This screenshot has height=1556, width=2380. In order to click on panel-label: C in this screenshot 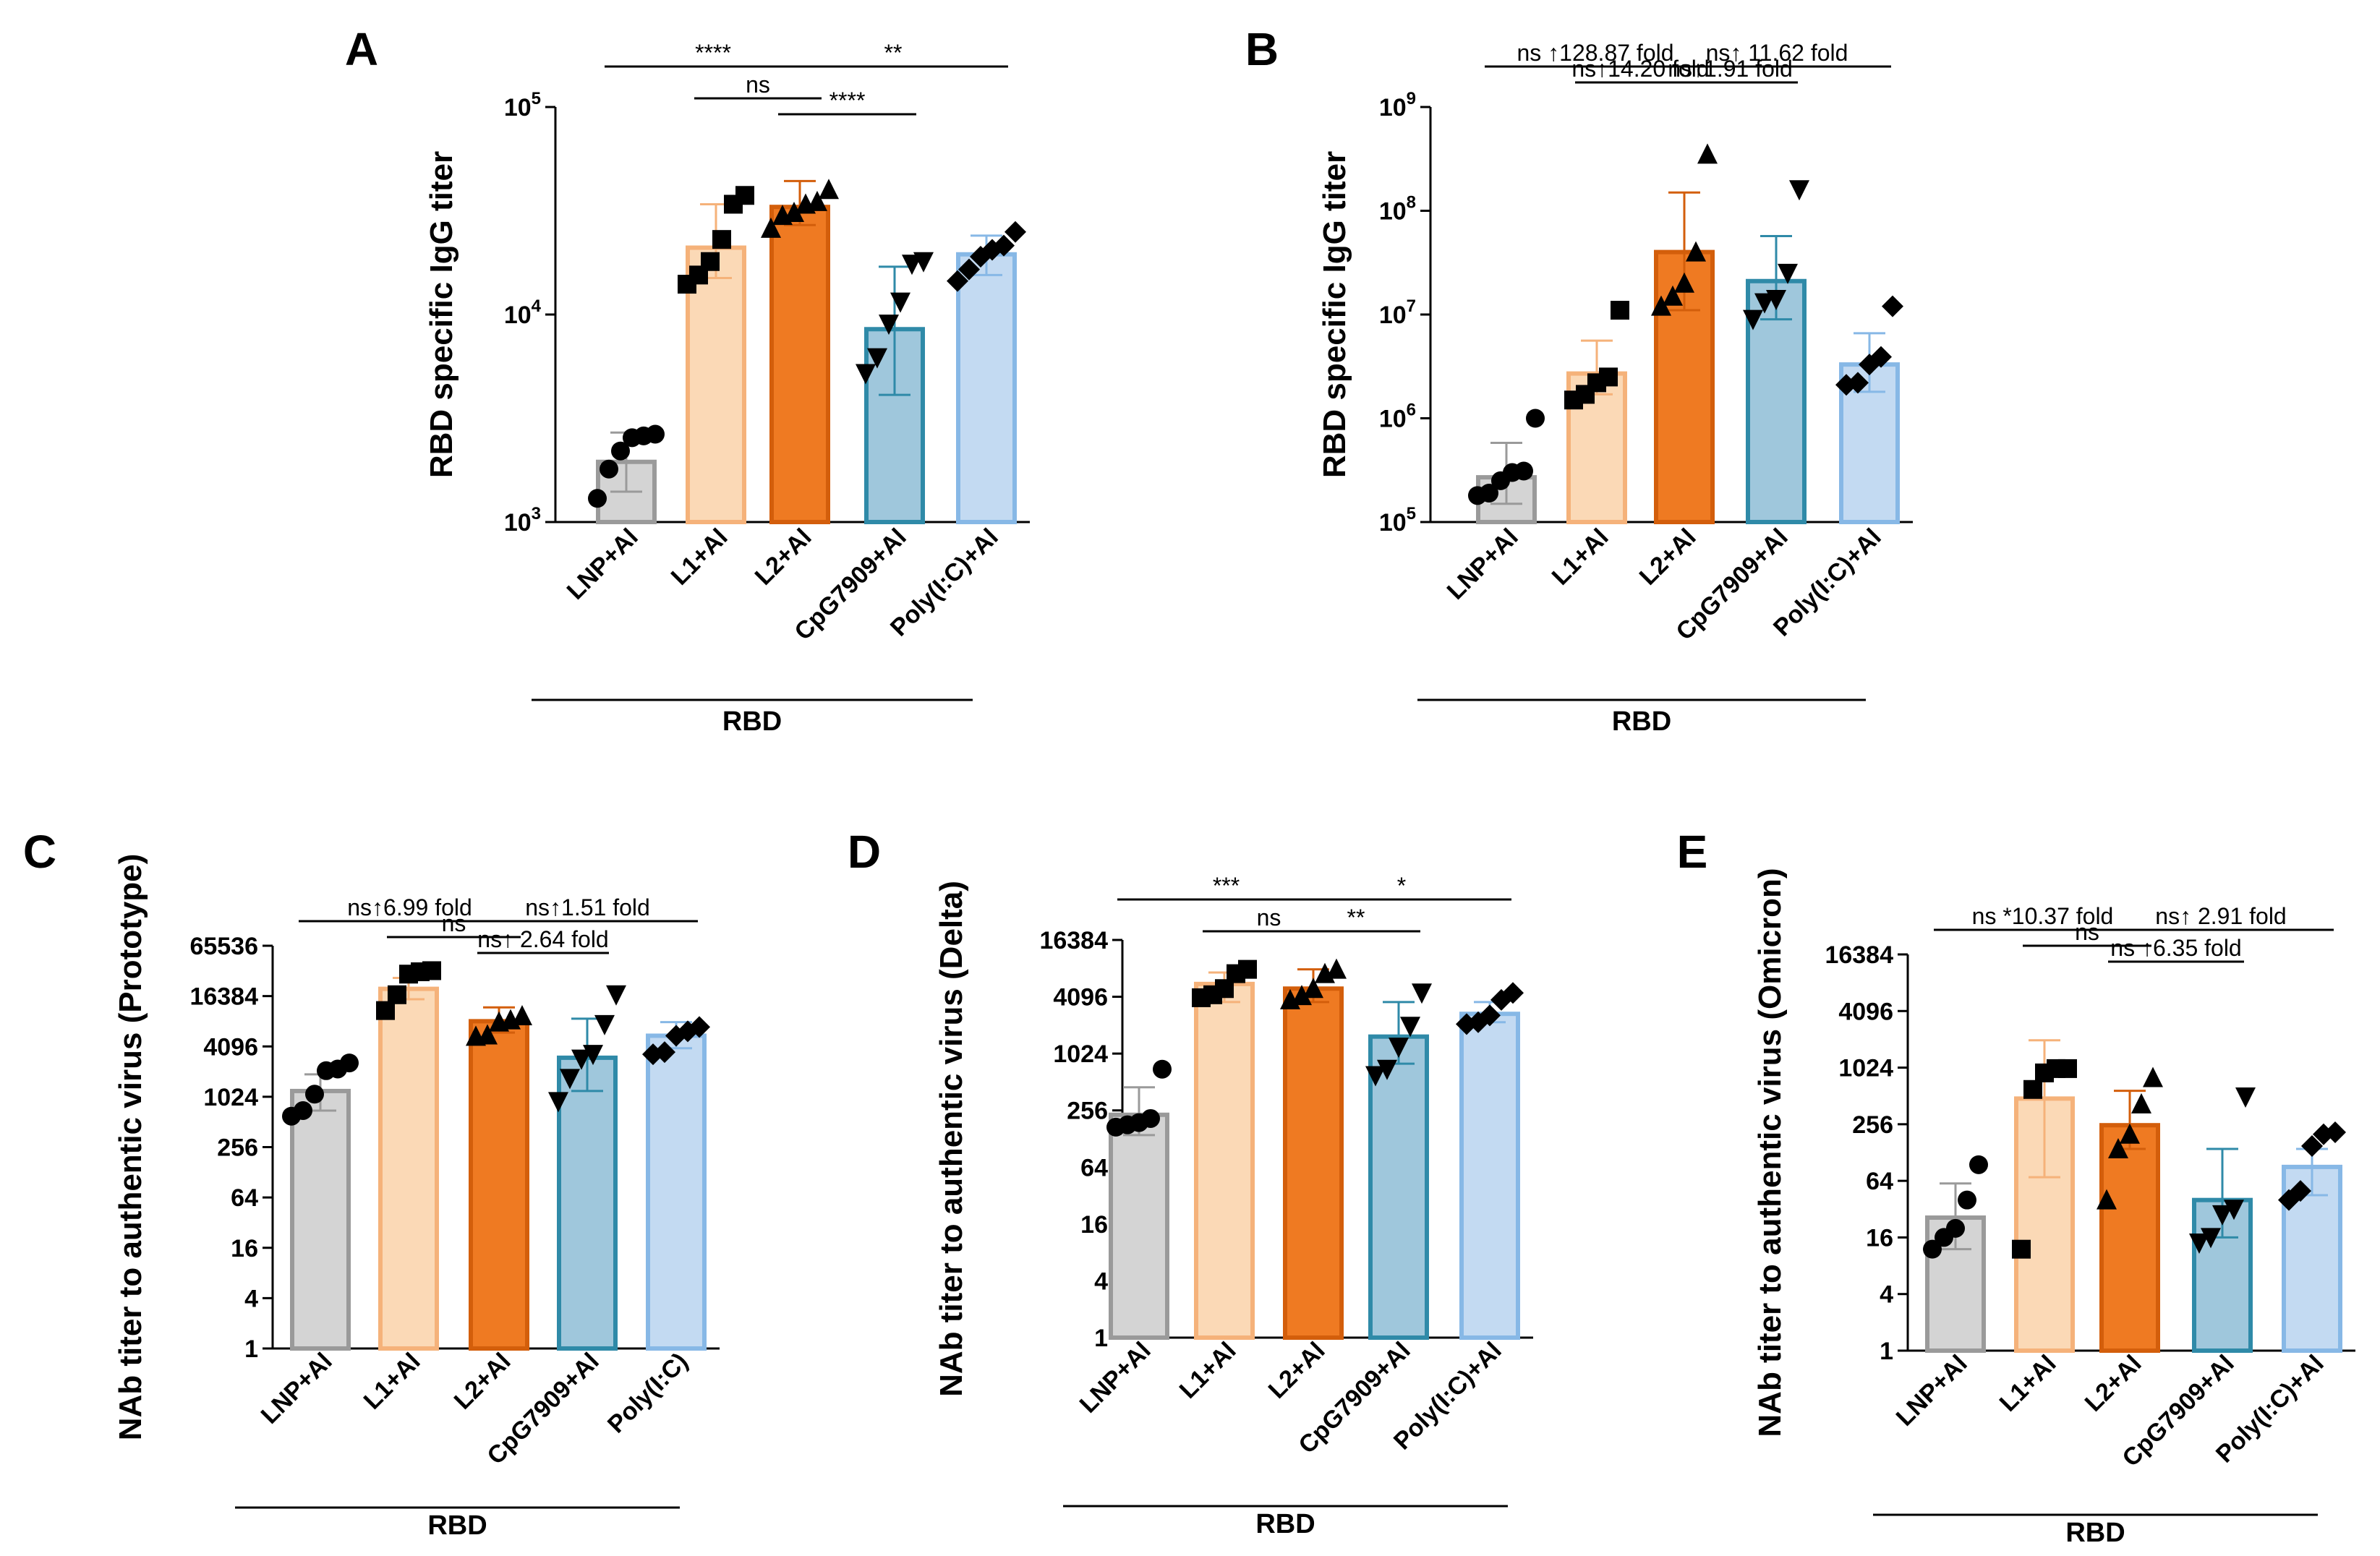, I will do `click(39, 852)`.